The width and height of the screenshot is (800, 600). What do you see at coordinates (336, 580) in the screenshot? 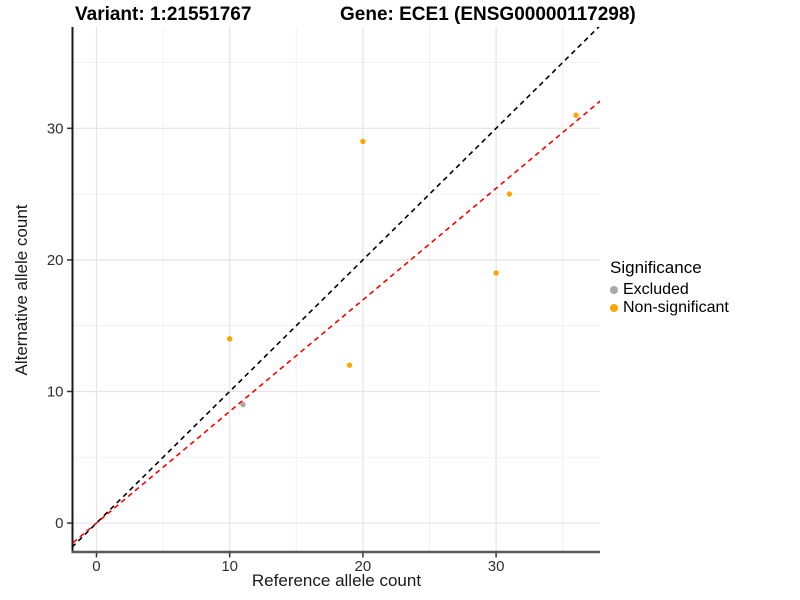
I see `x-axis-title: Reference allele count` at bounding box center [336, 580].